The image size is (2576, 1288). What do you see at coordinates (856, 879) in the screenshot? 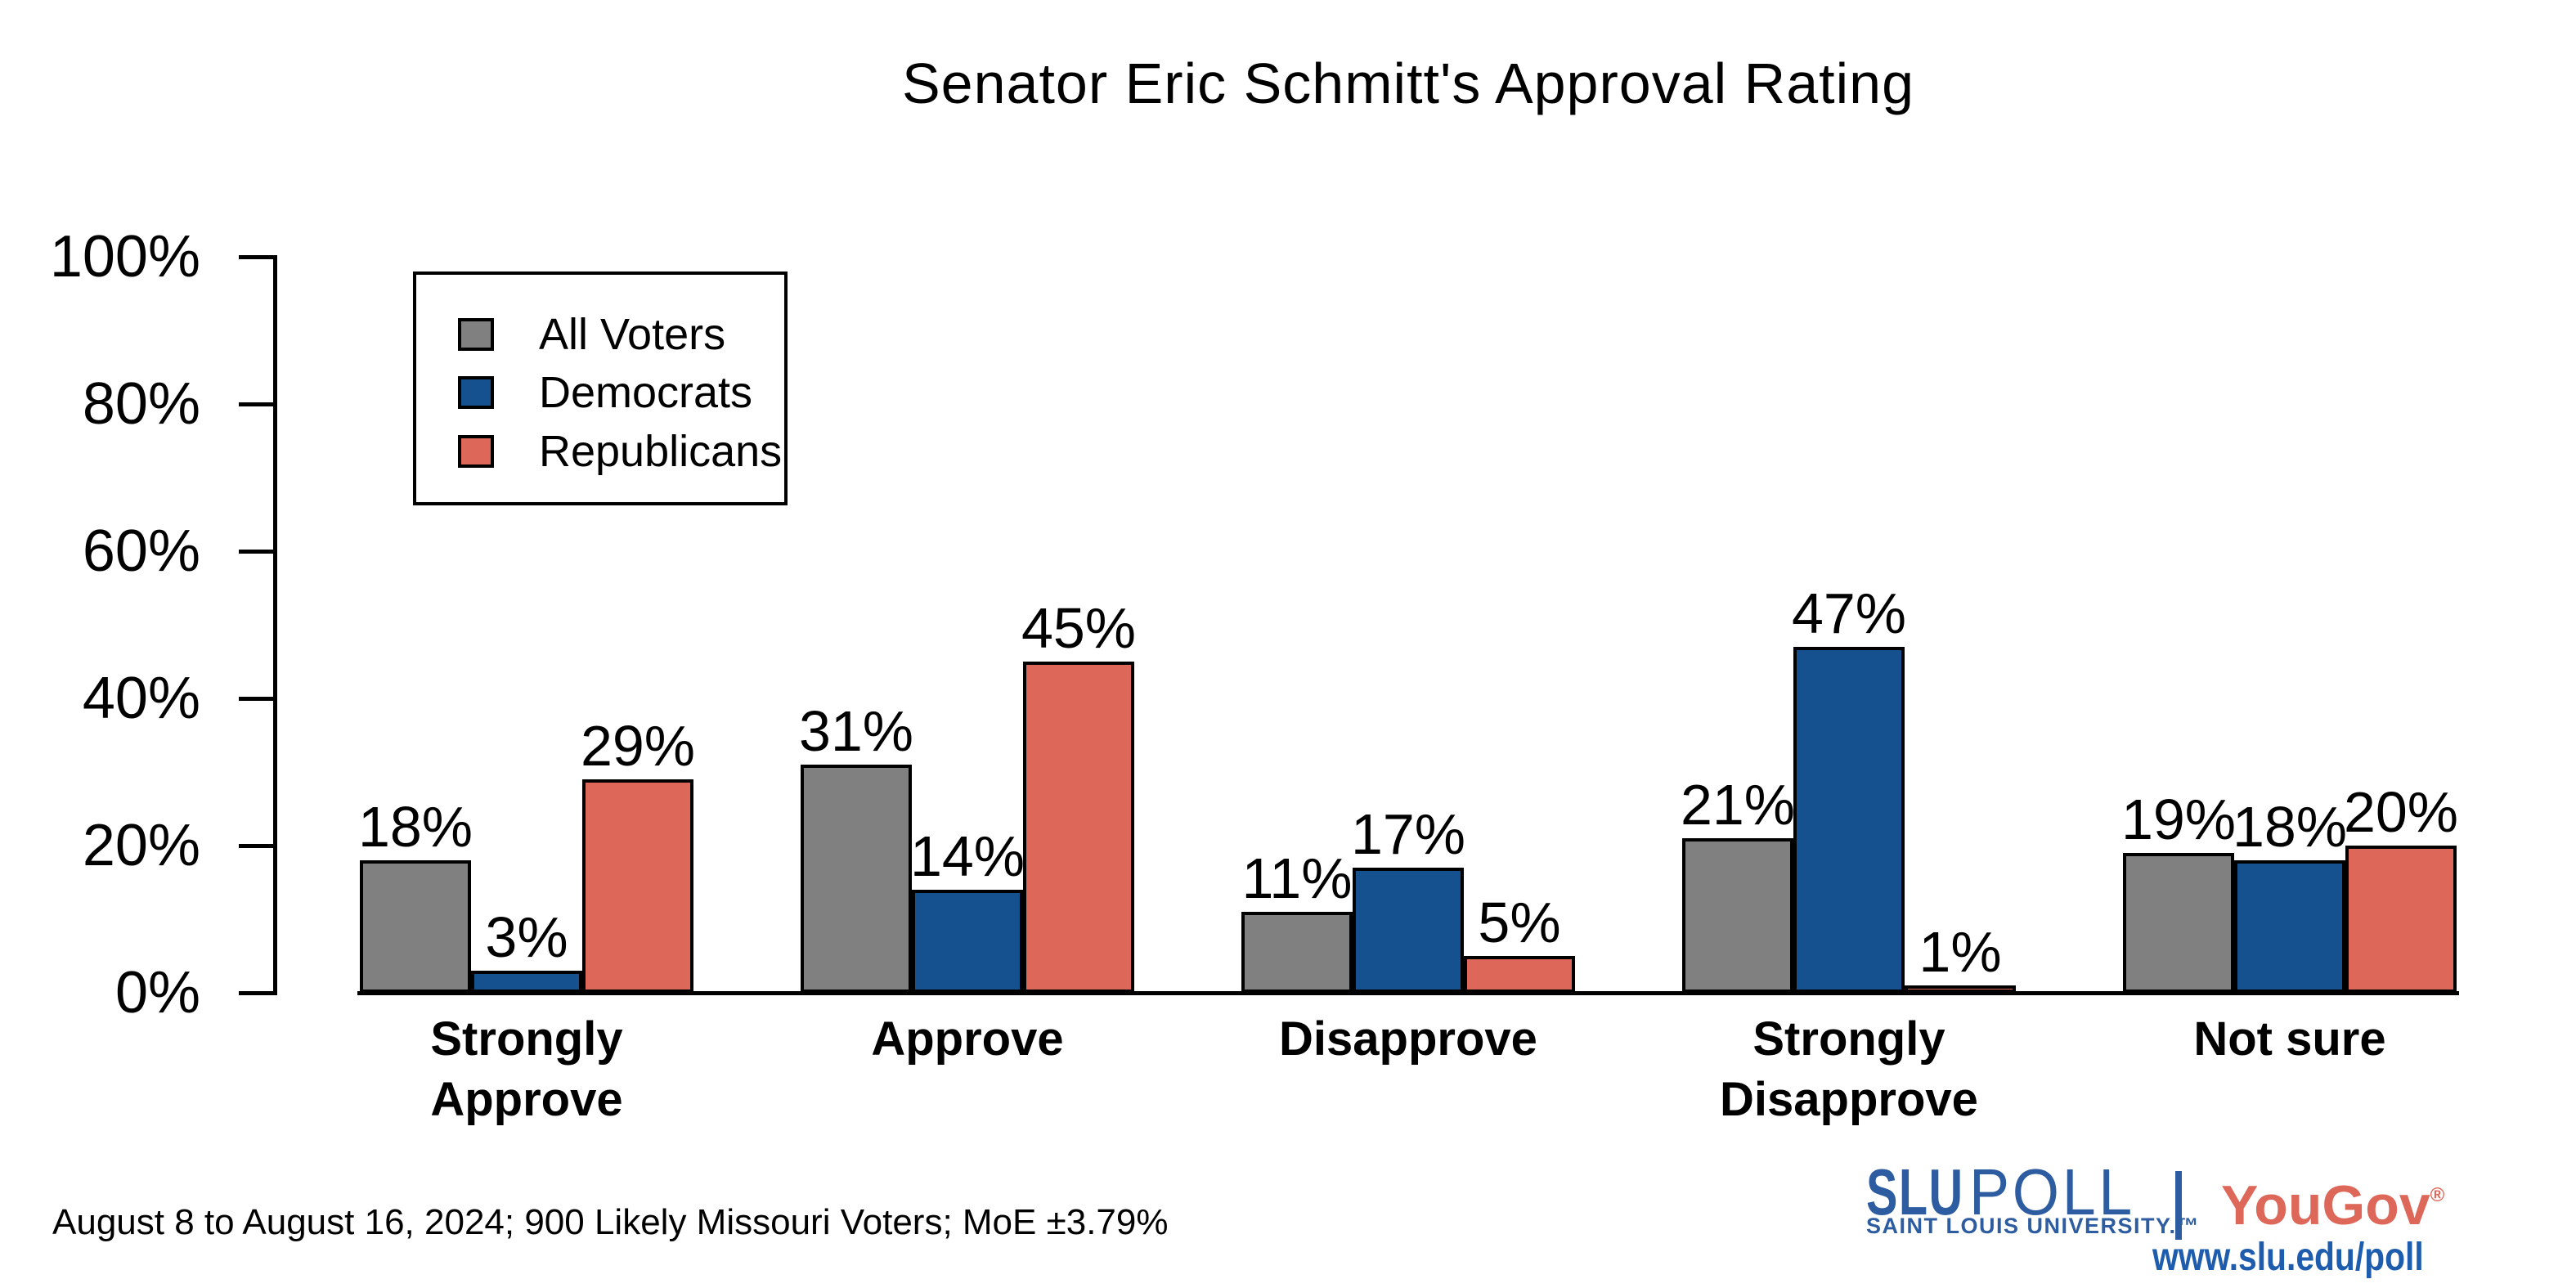
I see `bar-all-voters-approve` at bounding box center [856, 879].